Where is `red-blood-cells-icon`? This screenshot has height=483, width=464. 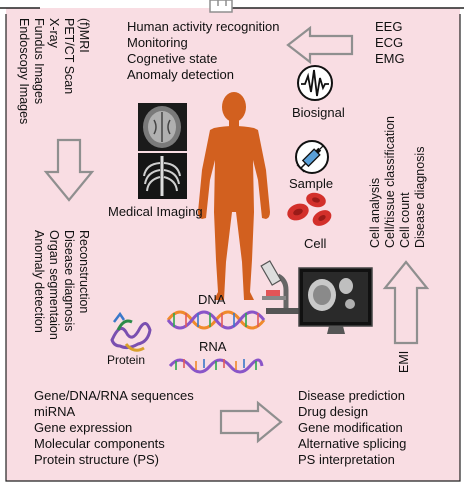
red-blood-cells-icon is located at coordinates (309, 209).